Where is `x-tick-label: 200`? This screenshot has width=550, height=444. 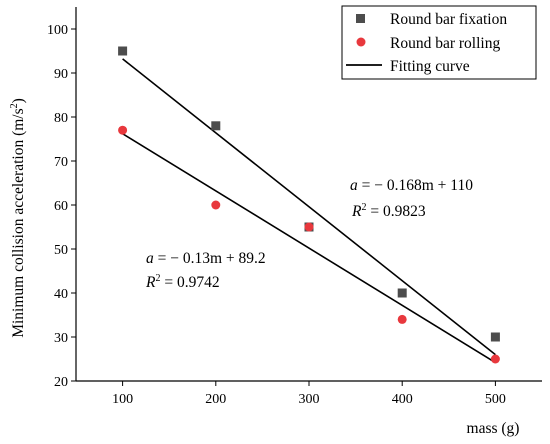 x-tick-label: 200 is located at coordinates (215, 399).